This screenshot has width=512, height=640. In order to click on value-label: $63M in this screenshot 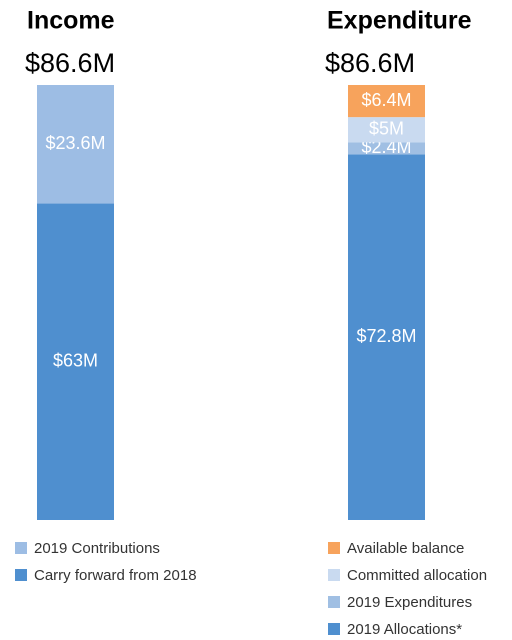, I will do `click(75, 361)`.